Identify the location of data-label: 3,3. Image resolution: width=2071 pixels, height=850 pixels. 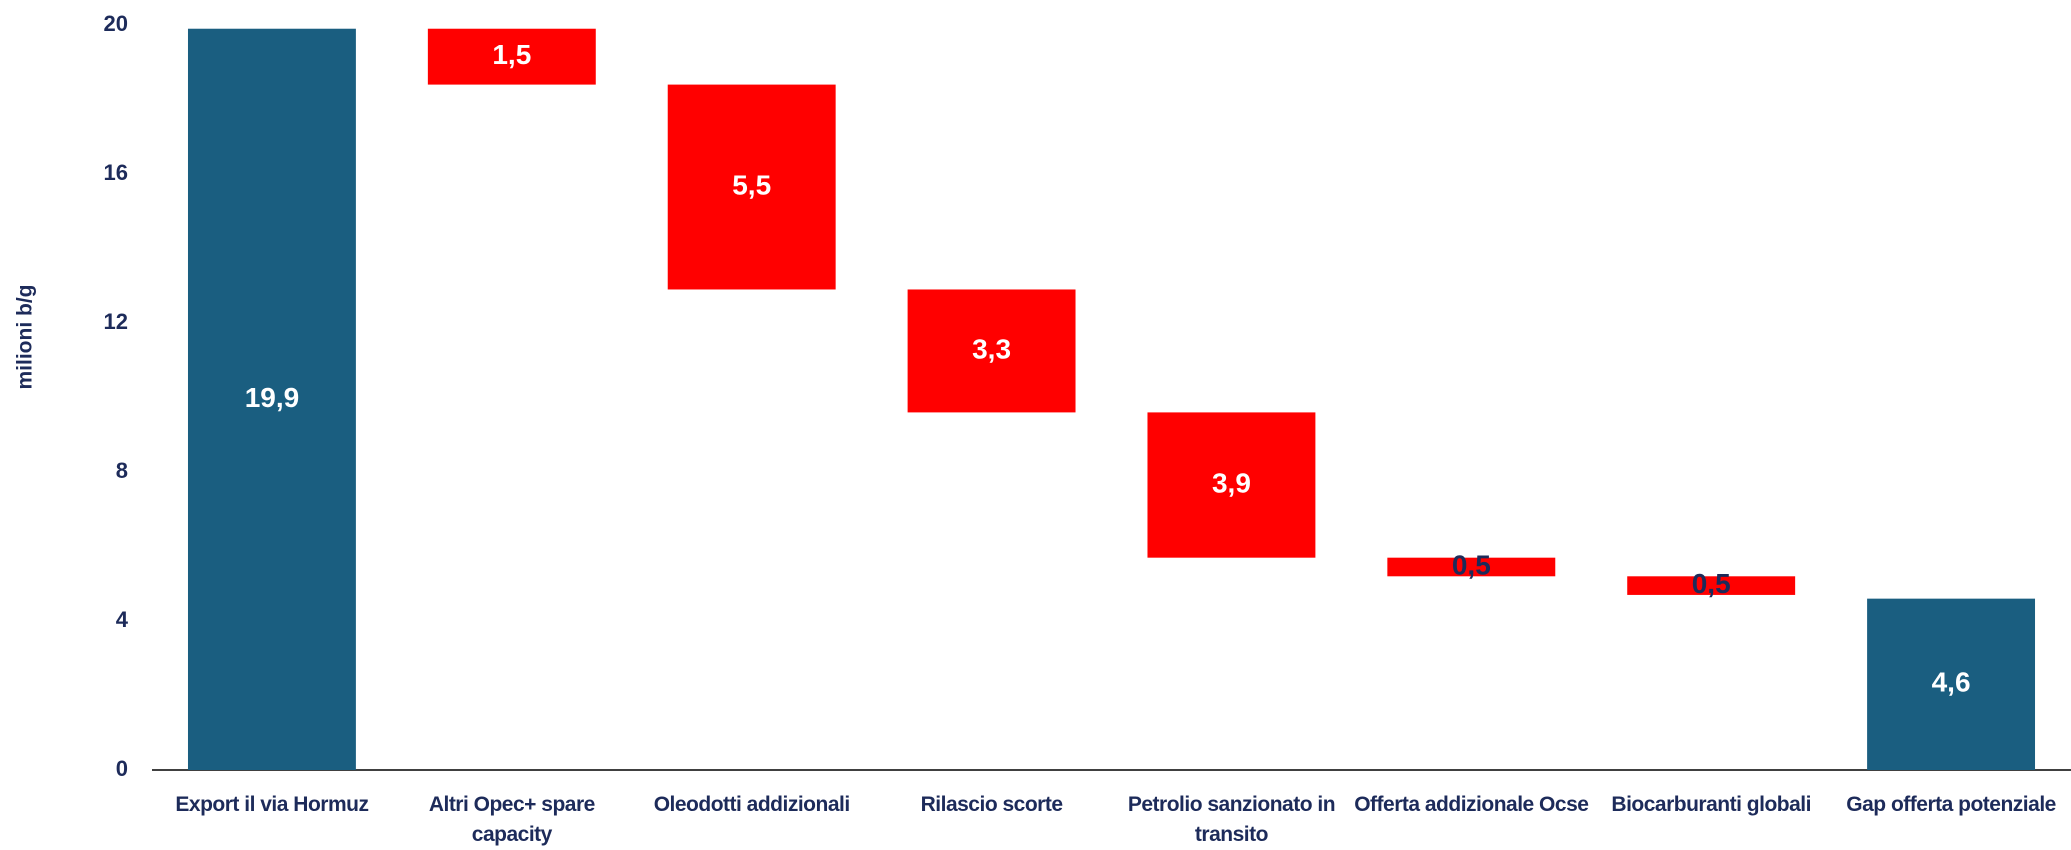
(991, 348).